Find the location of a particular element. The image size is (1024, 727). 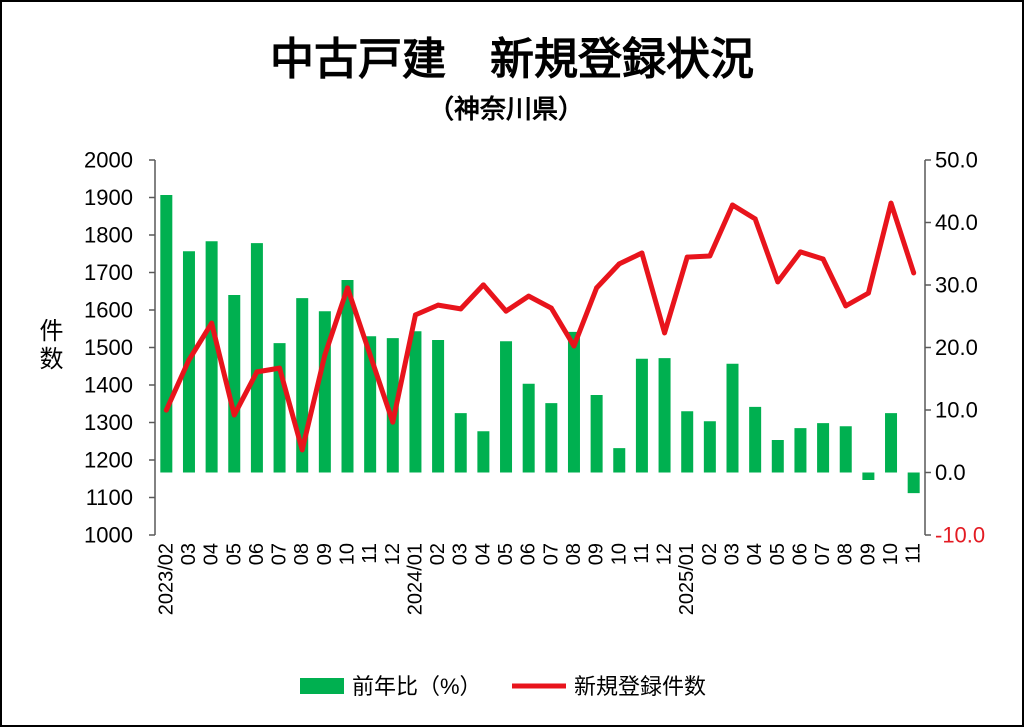

y-axis-left-tick-label: 1300 is located at coordinates (108, 422).